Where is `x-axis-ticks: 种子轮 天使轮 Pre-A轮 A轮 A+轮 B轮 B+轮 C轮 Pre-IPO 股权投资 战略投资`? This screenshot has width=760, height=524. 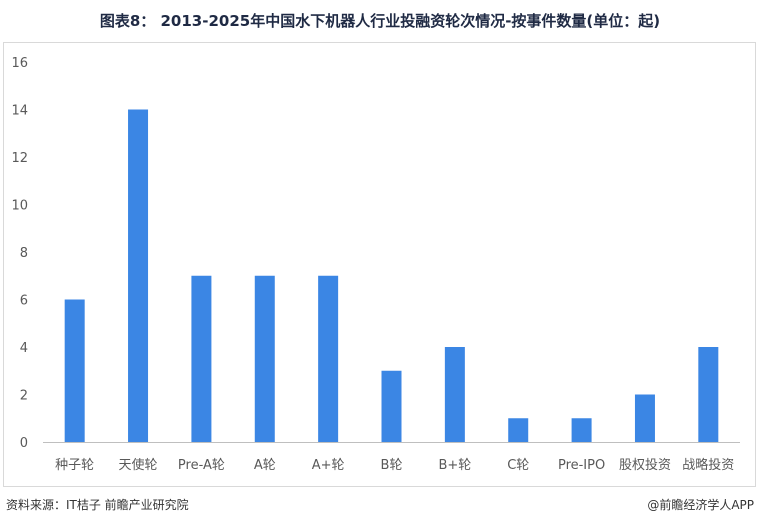 x-axis-ticks: 种子轮 天使轮 Pre-A轮 A轮 A+轮 B轮 B+轮 C轮 Pre-IPO 股权投资 战略投资 is located at coordinates (394, 465).